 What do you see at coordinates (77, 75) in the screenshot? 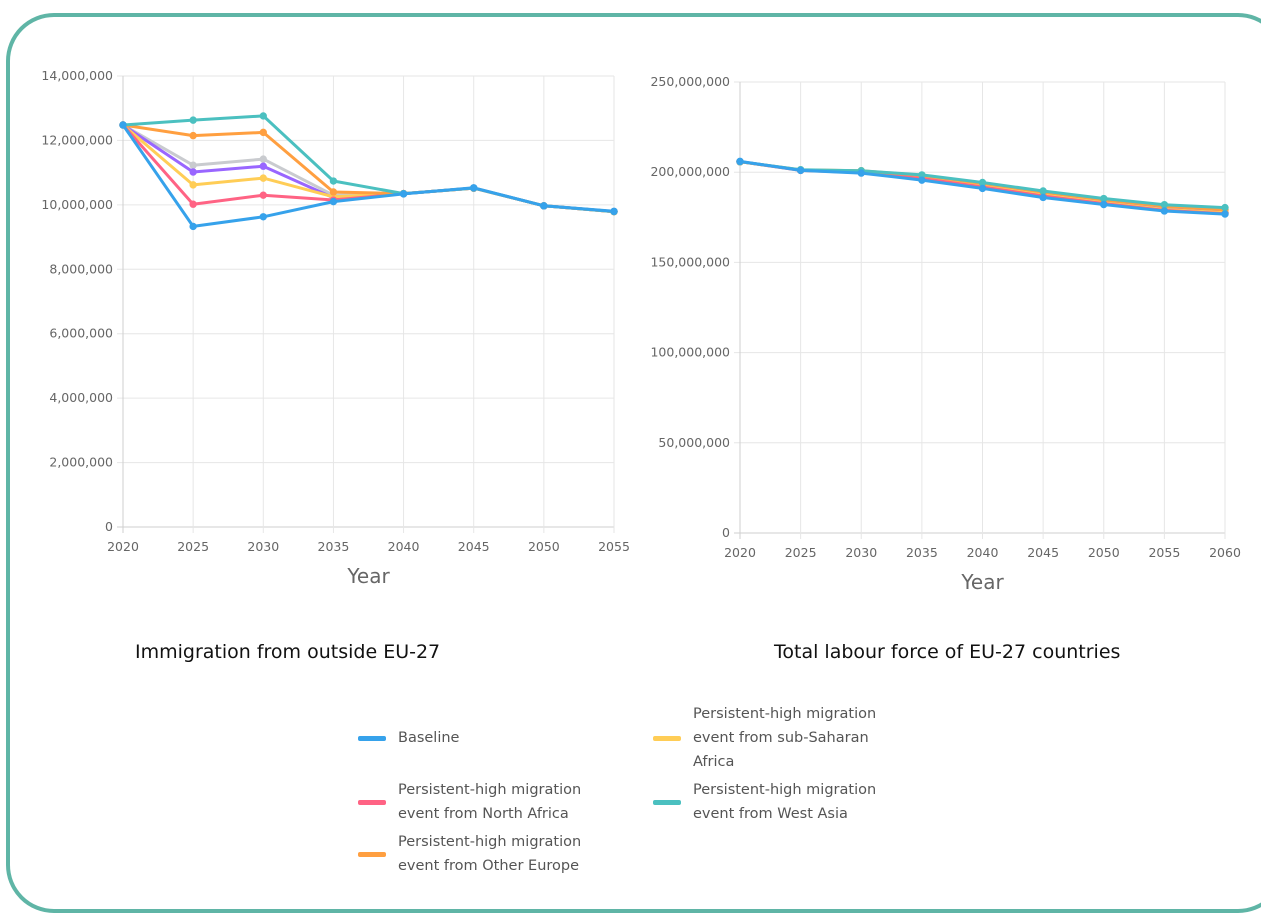
I see `y-tick-label: 14,000,000` at bounding box center [77, 75].